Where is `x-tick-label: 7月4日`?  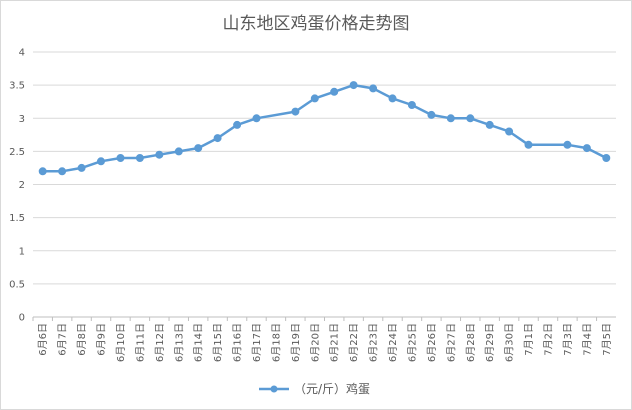
x-tick-label: 7月4日 is located at coordinates (587, 339).